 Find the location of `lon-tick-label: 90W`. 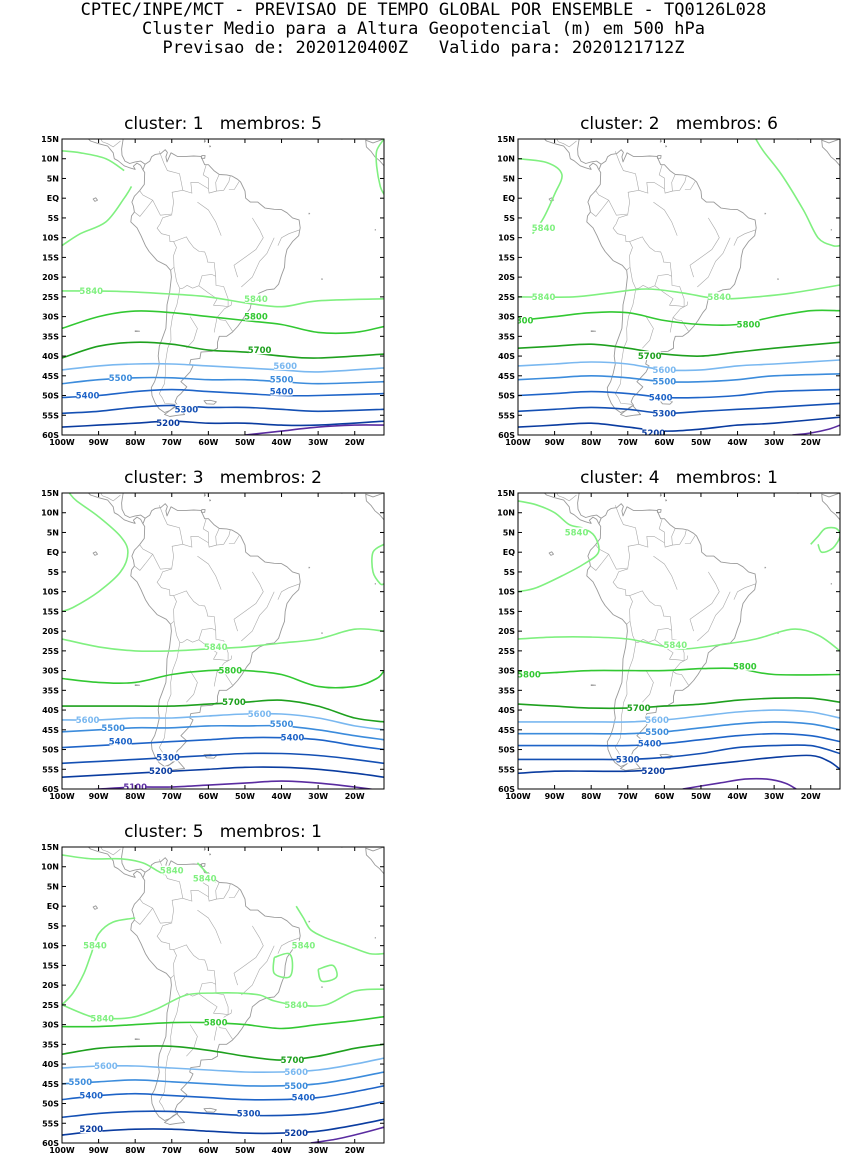

lon-tick-label: 90W is located at coordinates (99, 1150).